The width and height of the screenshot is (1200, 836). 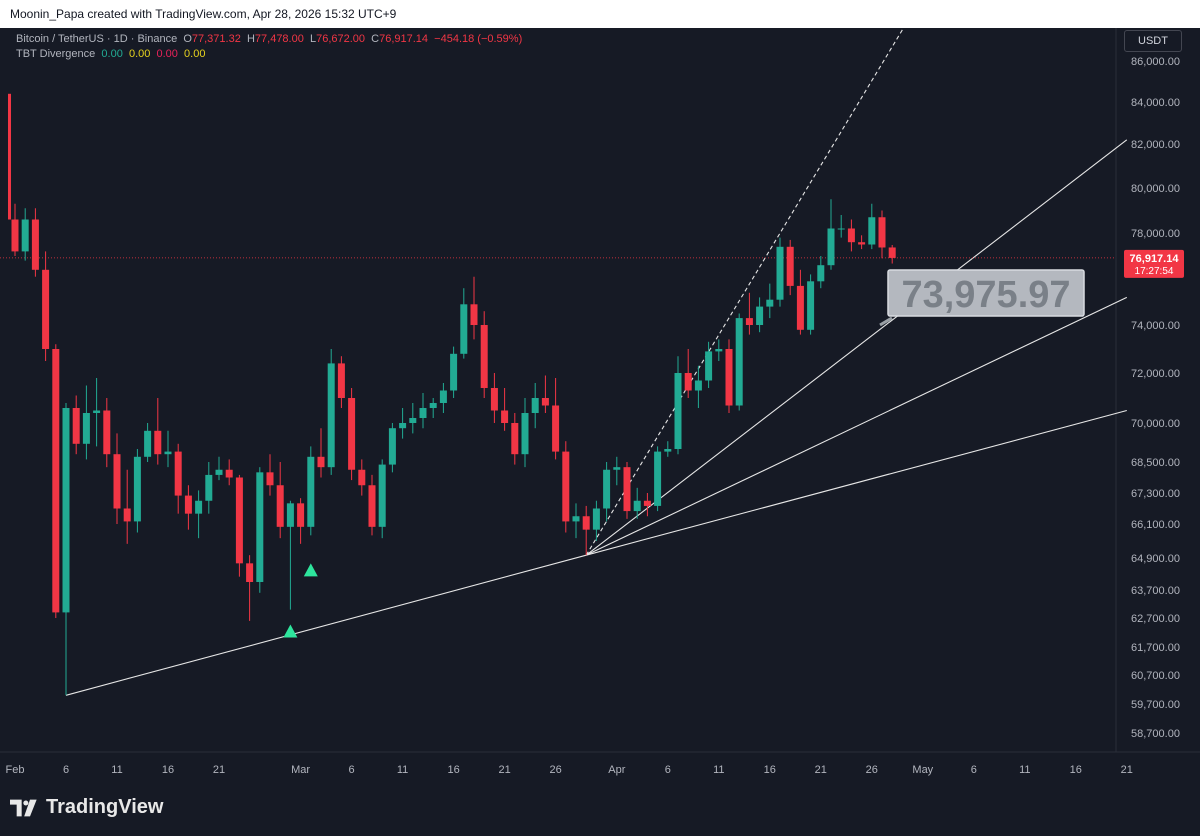 What do you see at coordinates (313, 39) in the screenshot?
I see `low-label: L` at bounding box center [313, 39].